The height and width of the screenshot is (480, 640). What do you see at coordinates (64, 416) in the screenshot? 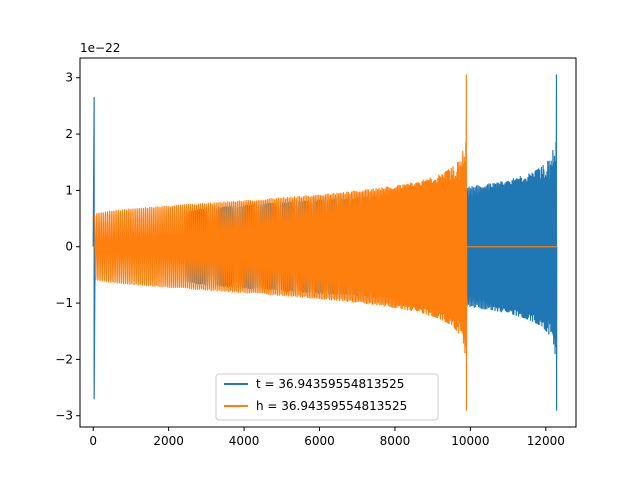
I see `y-tick-label: −3` at bounding box center [64, 416].